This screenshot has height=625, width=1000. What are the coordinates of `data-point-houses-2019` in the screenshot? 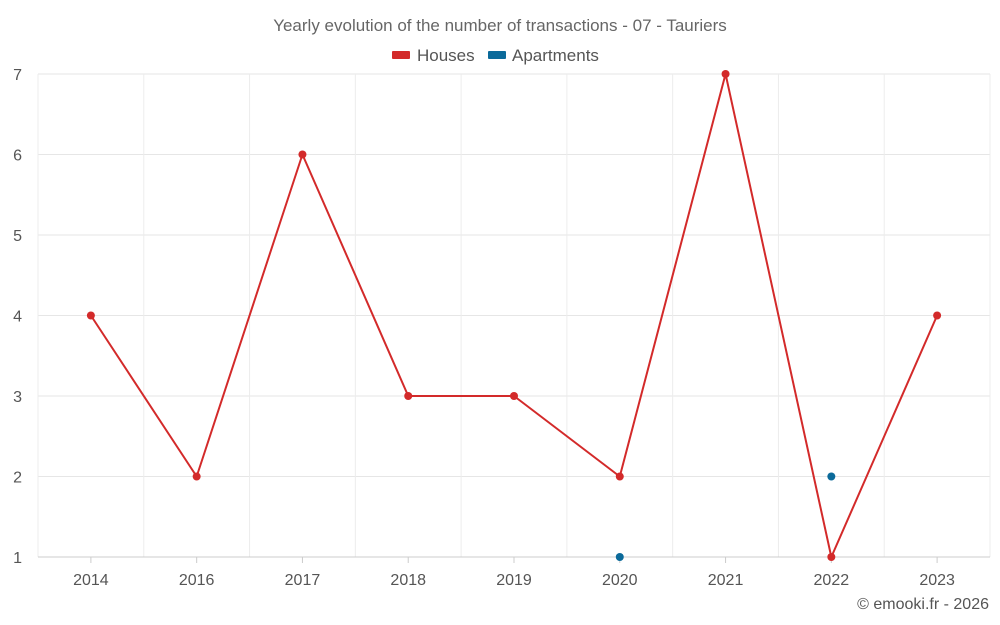 It's located at (514, 396).